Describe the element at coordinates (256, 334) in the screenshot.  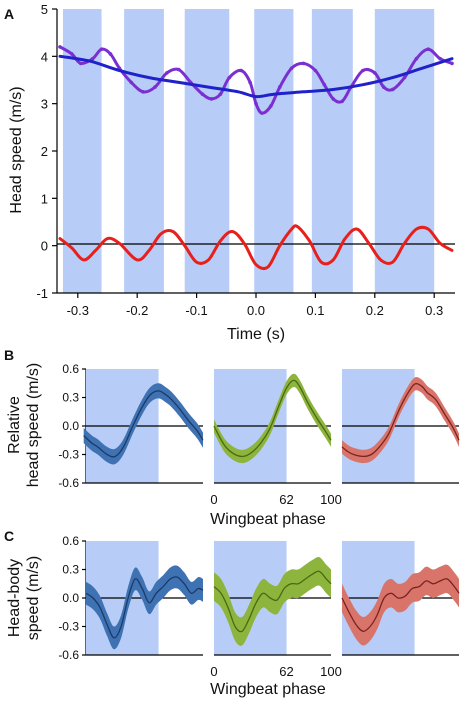
I see `panel-a-x-label: Time (s)` at that location.